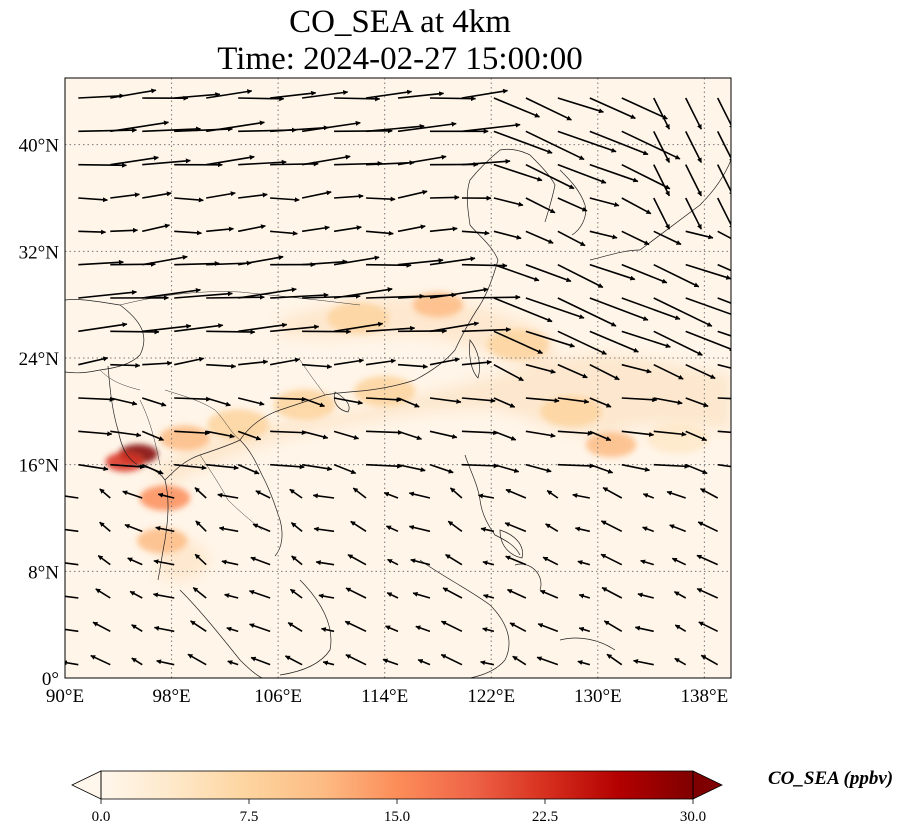  I want to click on lon-tick-label: 130°E, so click(598, 696).